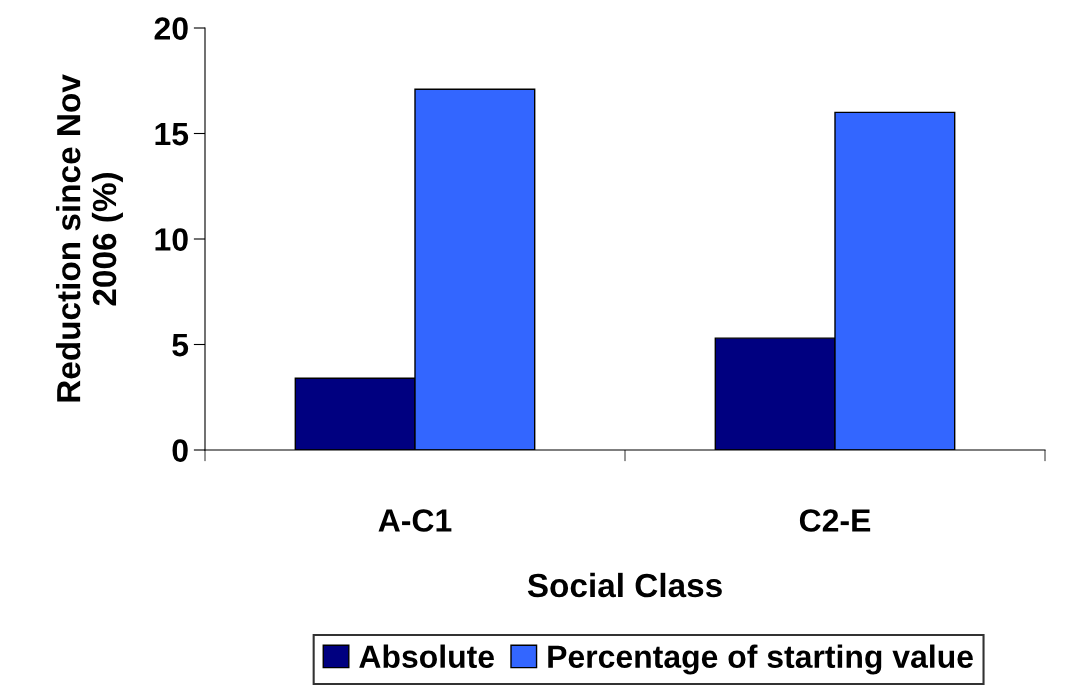  I want to click on legend-label: Percentage of starting value, so click(760, 659).